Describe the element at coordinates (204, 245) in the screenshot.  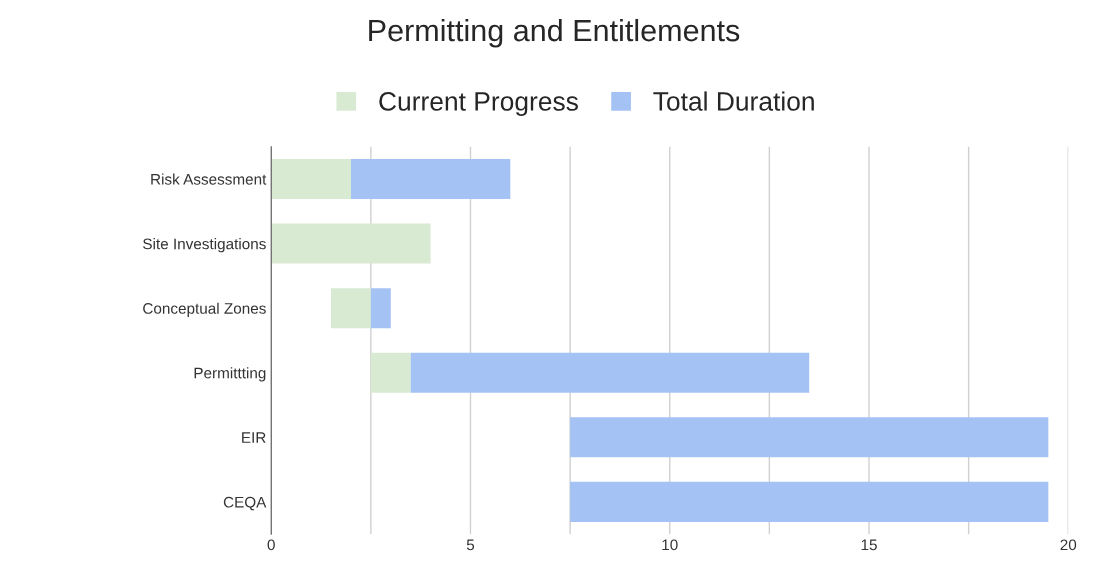
I see `y-tick-label: Site Investigations` at that location.